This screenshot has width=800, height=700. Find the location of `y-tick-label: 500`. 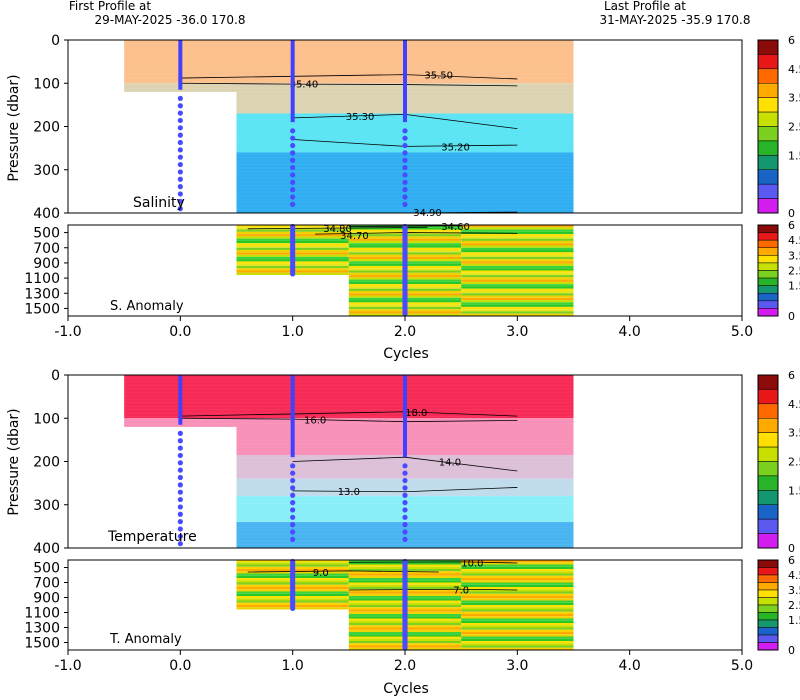

y-tick-label: 500 is located at coordinates (46, 569).